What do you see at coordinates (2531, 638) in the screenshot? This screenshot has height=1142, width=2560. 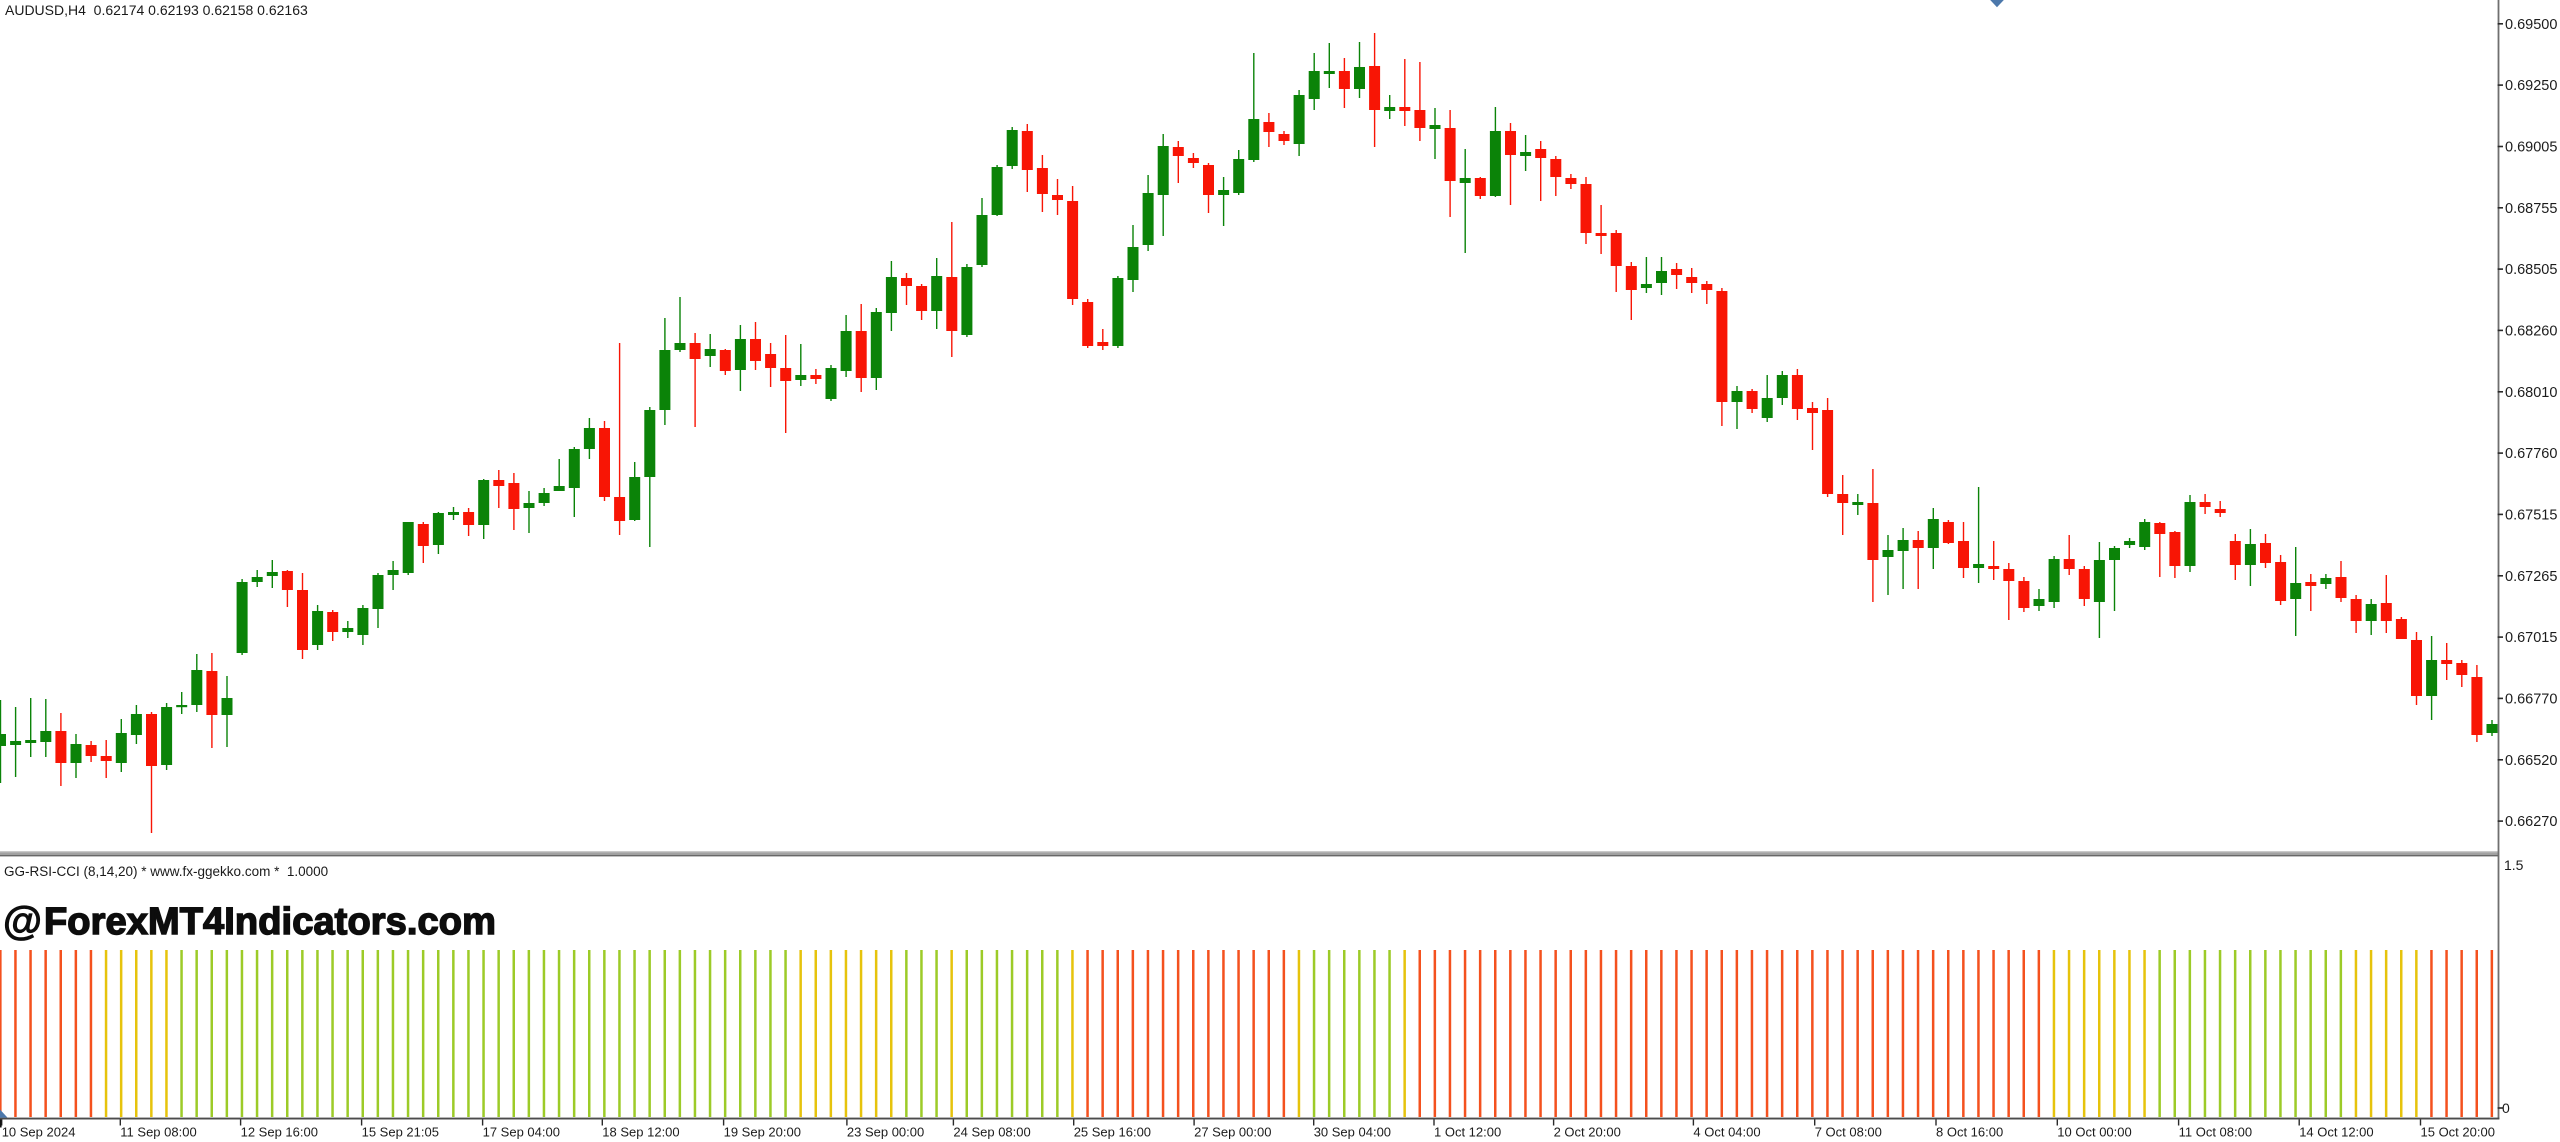 I see `svg-text: 0.67015` at bounding box center [2531, 638].